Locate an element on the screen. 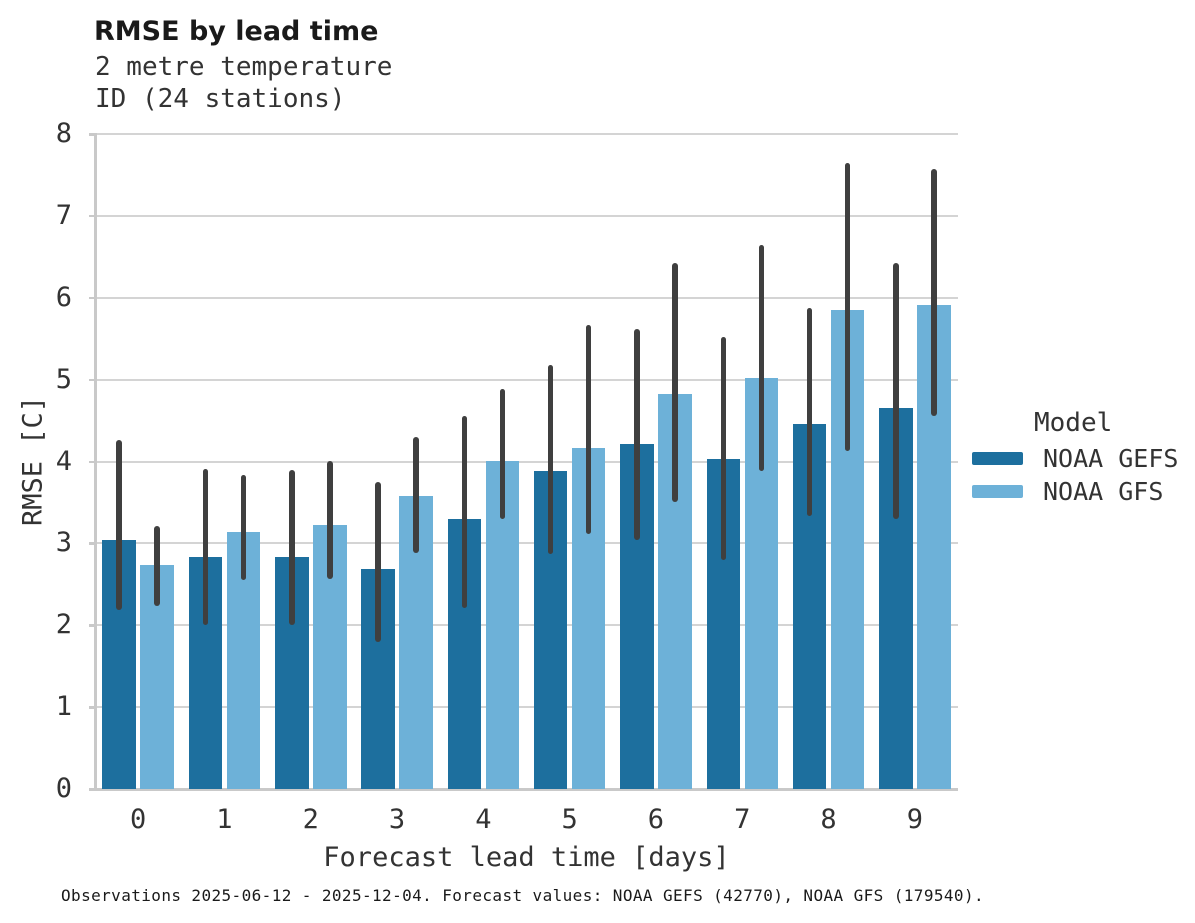  y-tick-label-1: 1 is located at coordinates (63, 707).